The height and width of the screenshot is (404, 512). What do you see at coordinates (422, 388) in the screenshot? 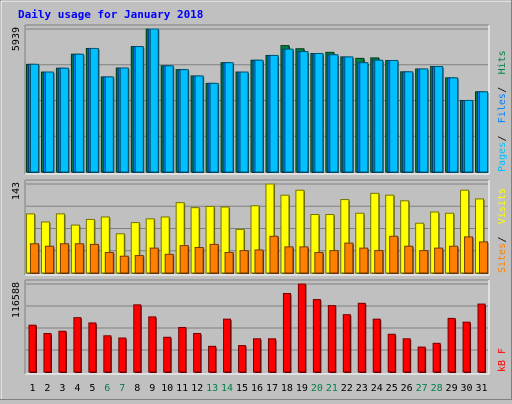
I see `x-tick-label: 27` at bounding box center [422, 388].